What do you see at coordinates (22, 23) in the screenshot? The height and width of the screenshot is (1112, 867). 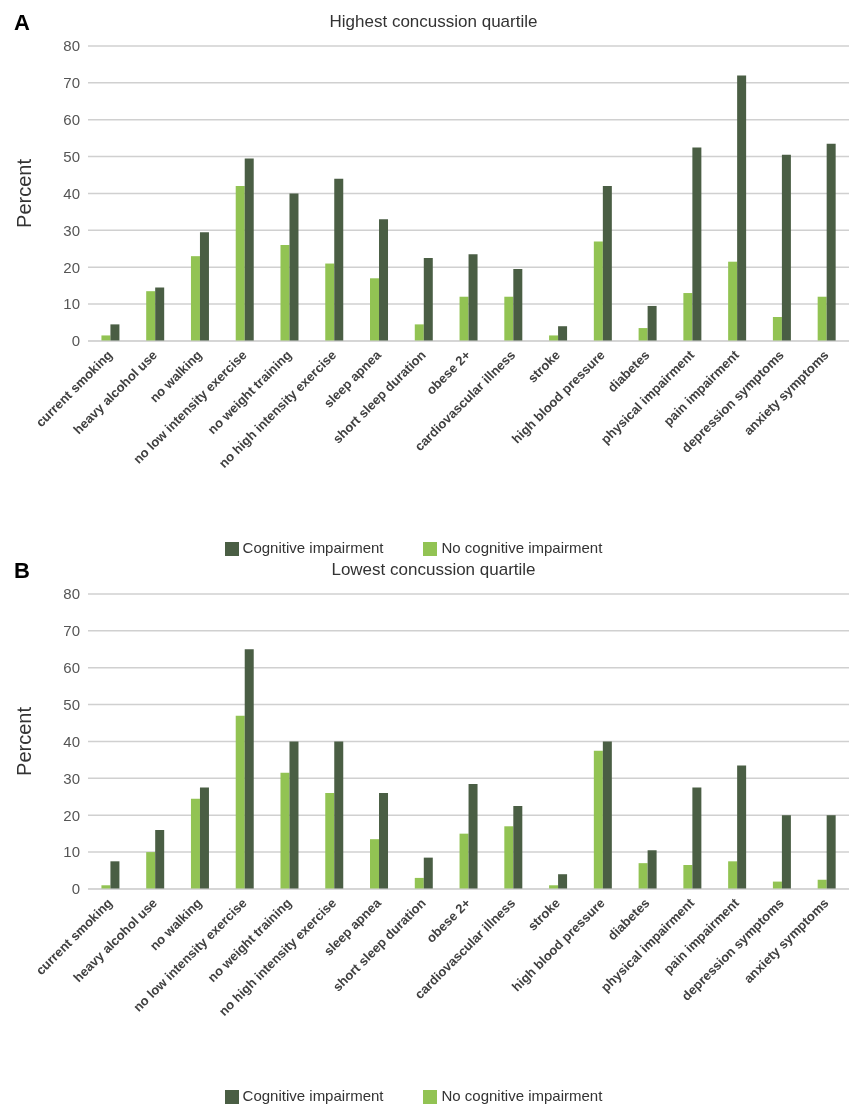 I see `text: A` at bounding box center [22, 23].